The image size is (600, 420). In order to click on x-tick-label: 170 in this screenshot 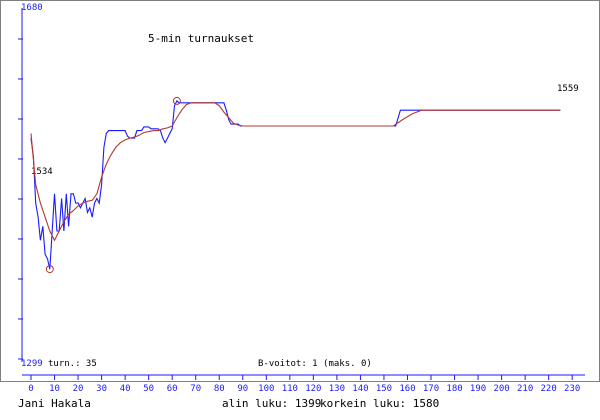, I will do `click(431, 389)`.